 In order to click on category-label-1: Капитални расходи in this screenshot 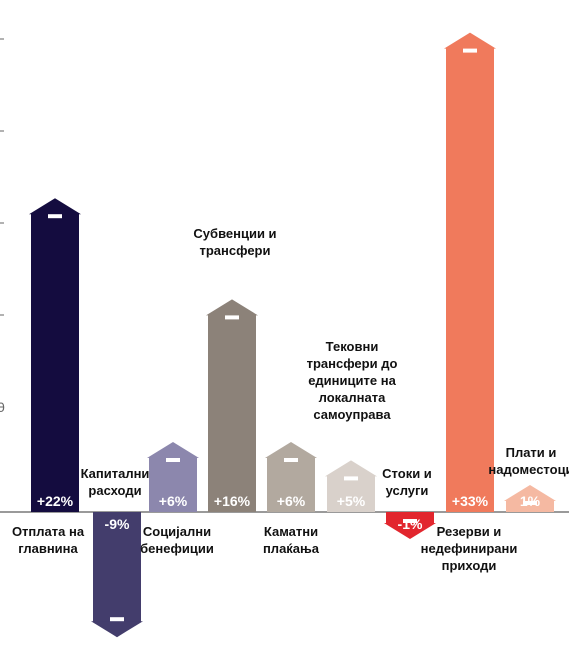, I will do `click(115, 482)`.